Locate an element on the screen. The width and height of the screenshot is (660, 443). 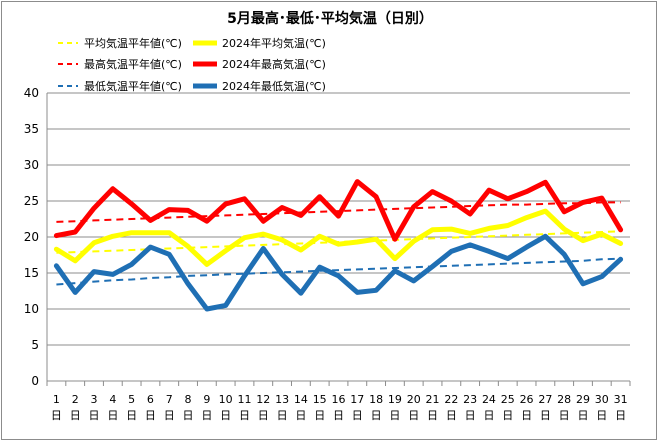
chart-title: 5月最高･最低･平均気温（日別） is located at coordinates (330, 18).